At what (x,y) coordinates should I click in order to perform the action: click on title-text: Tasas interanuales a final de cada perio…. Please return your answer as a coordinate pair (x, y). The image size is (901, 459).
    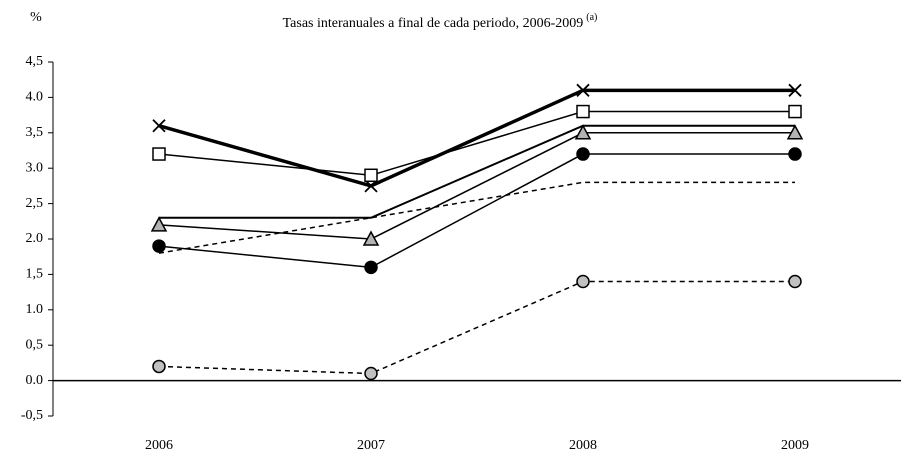
    Looking at the image, I should click on (433, 23).